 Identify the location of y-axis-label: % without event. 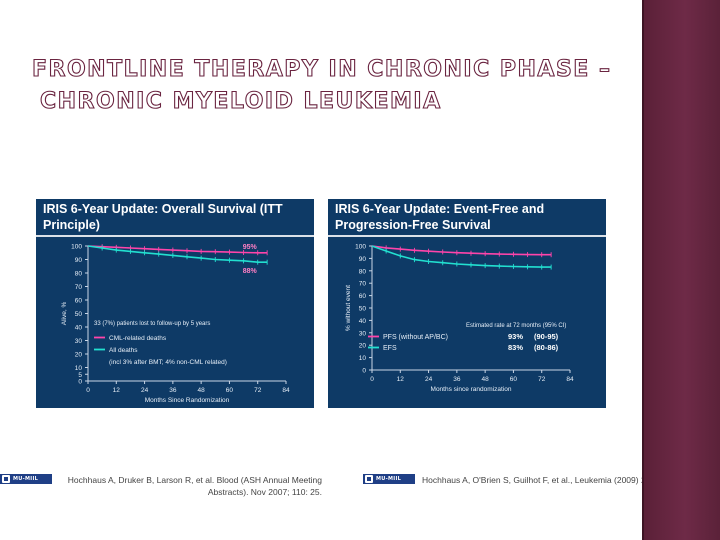
(348, 308).